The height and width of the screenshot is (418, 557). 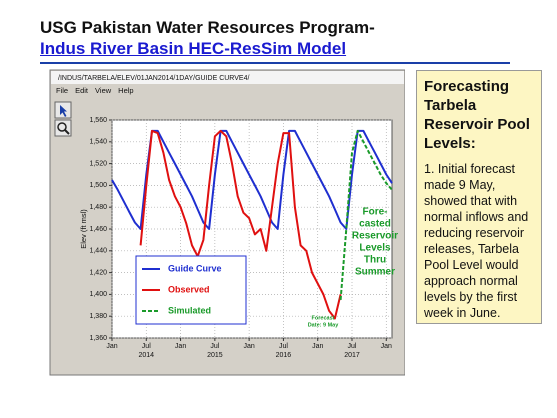 I want to click on x-year-label: 2017, so click(x=352, y=355).